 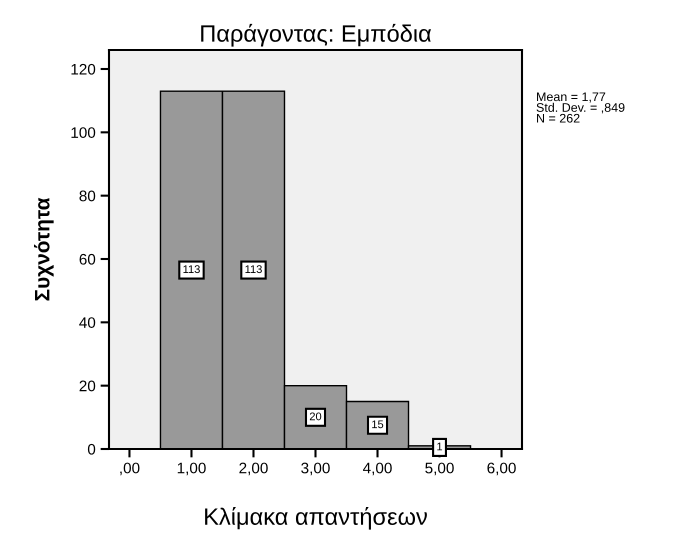 I want to click on data-label: 20, so click(x=316, y=416).